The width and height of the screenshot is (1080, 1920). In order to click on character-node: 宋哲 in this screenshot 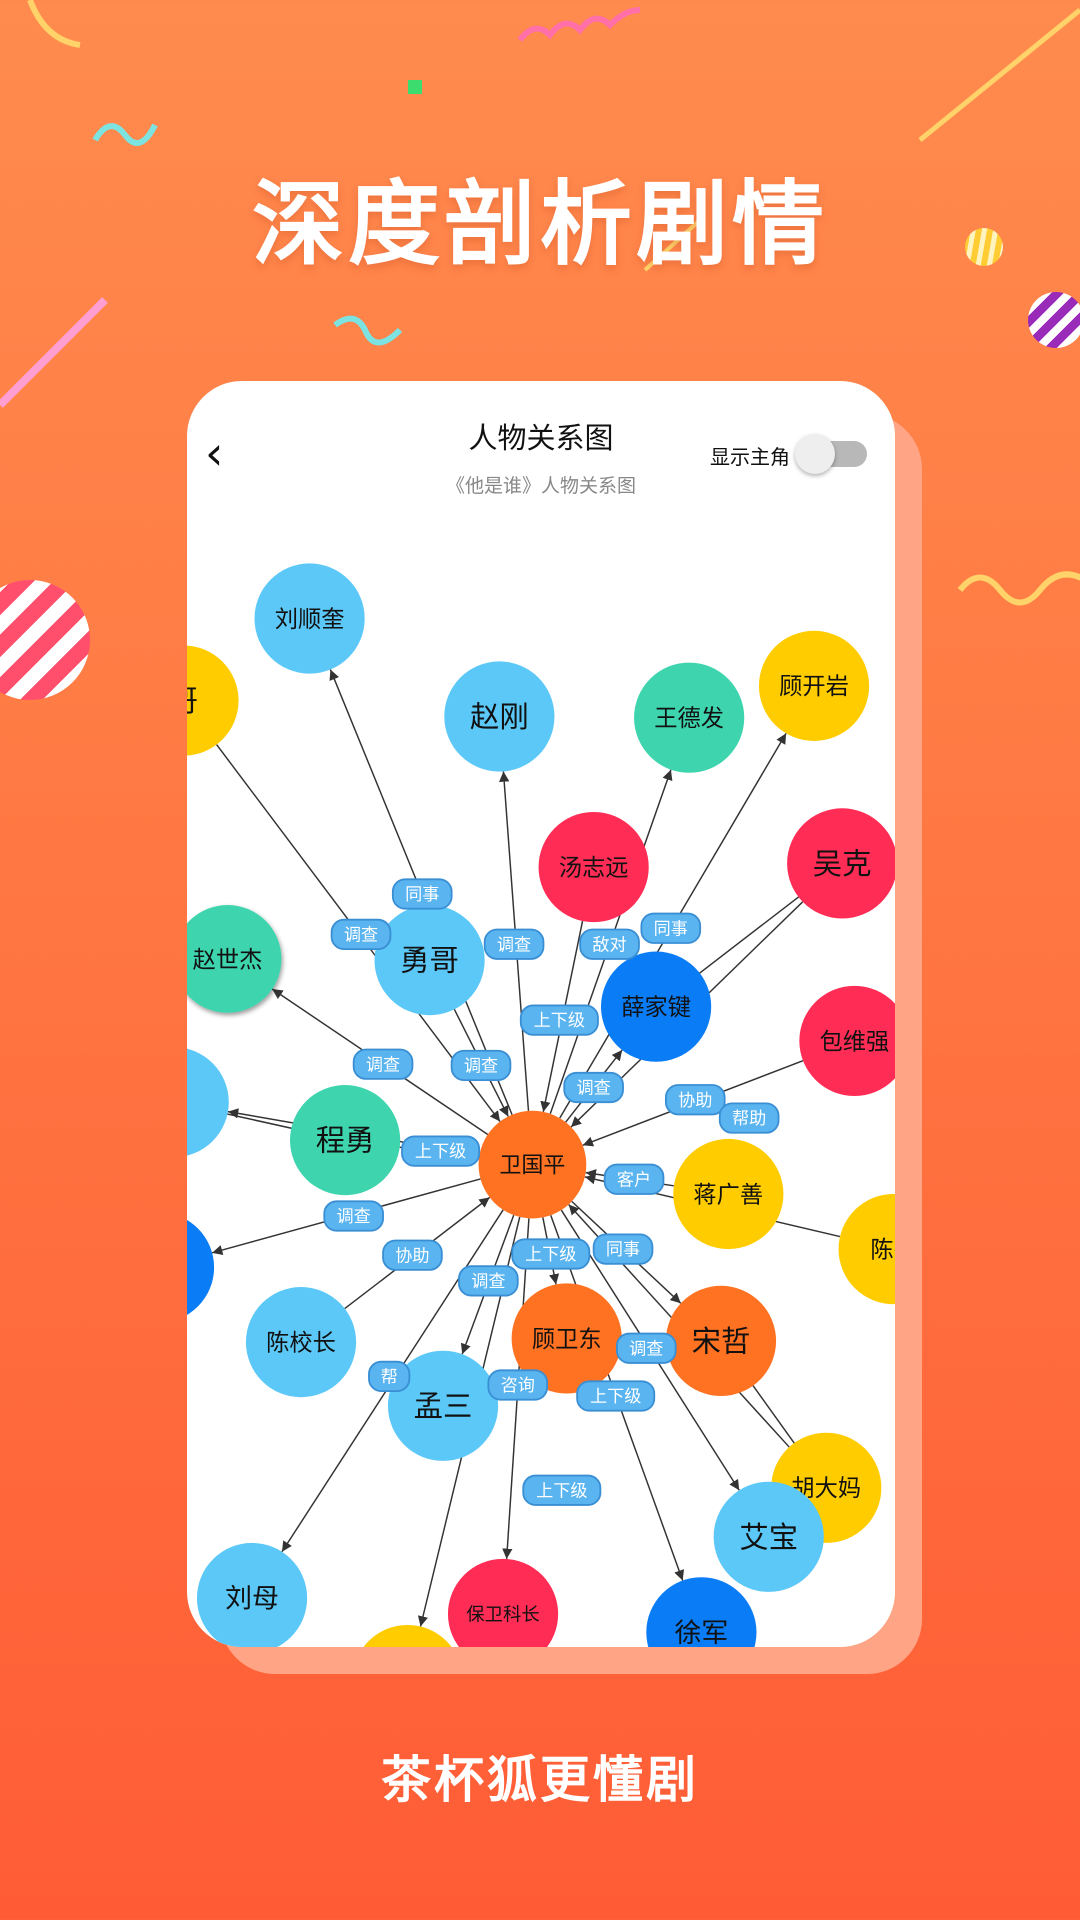, I will do `click(721, 1341)`.